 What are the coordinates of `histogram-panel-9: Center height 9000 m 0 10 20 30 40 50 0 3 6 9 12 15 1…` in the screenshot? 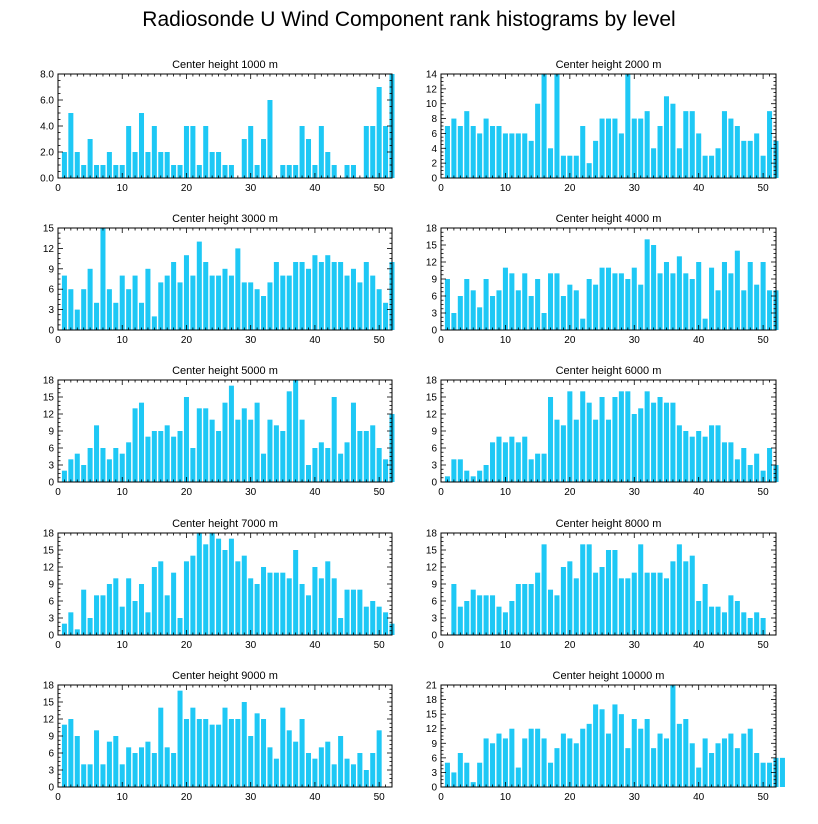 It's located at (218, 736).